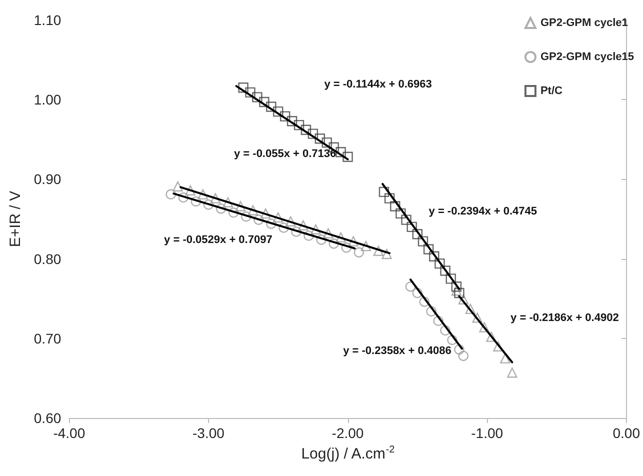 This screenshot has width=643, height=476. I want to click on x-tick-label: -2.00, so click(348, 433).